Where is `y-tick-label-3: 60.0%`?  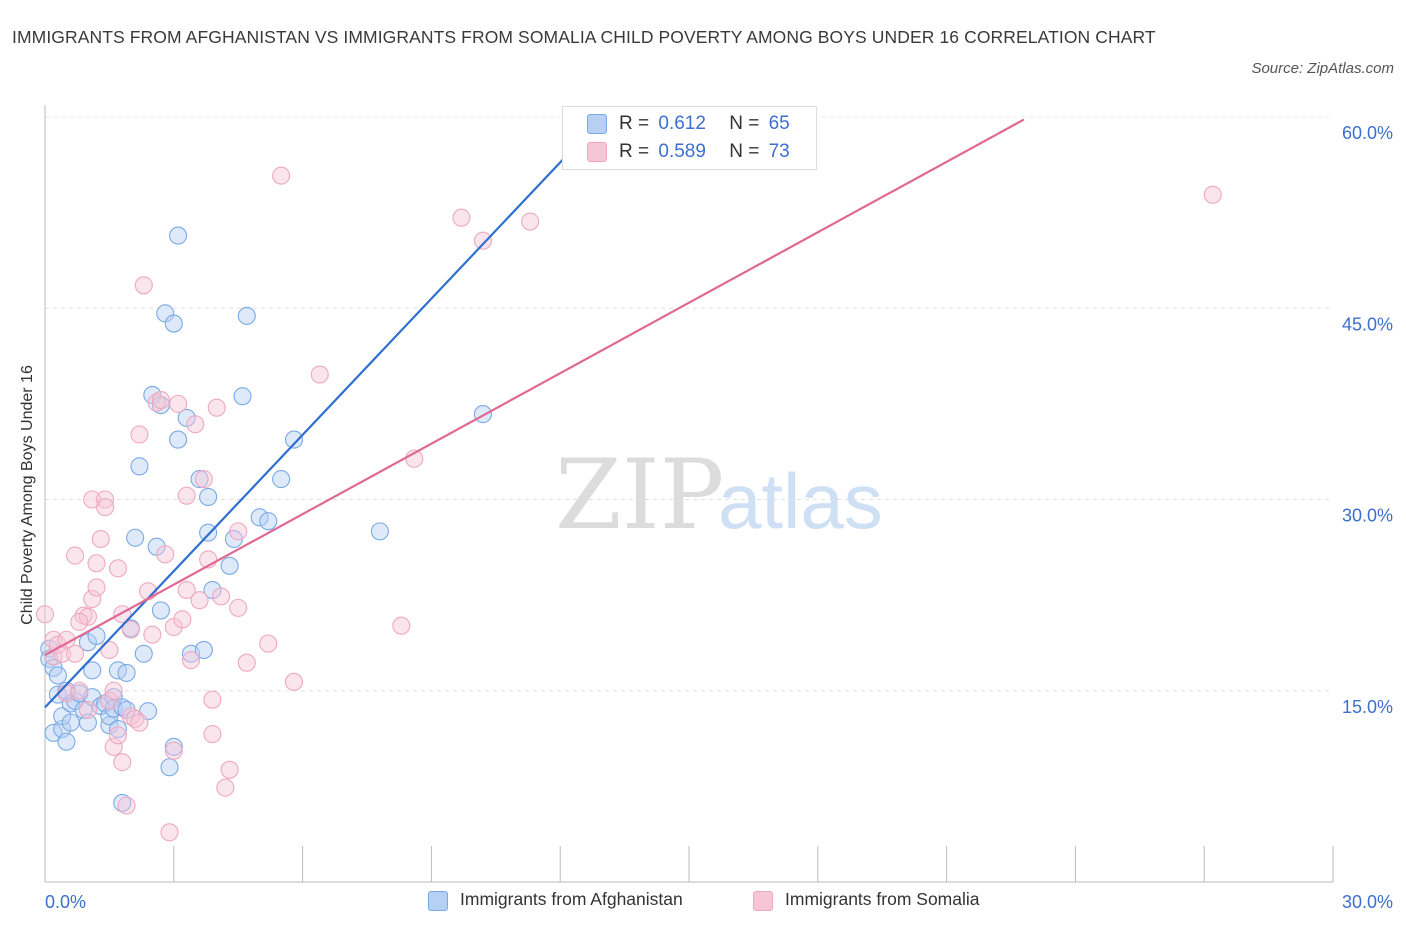 y-tick-label-3: 60.0% is located at coordinates (1367, 133).